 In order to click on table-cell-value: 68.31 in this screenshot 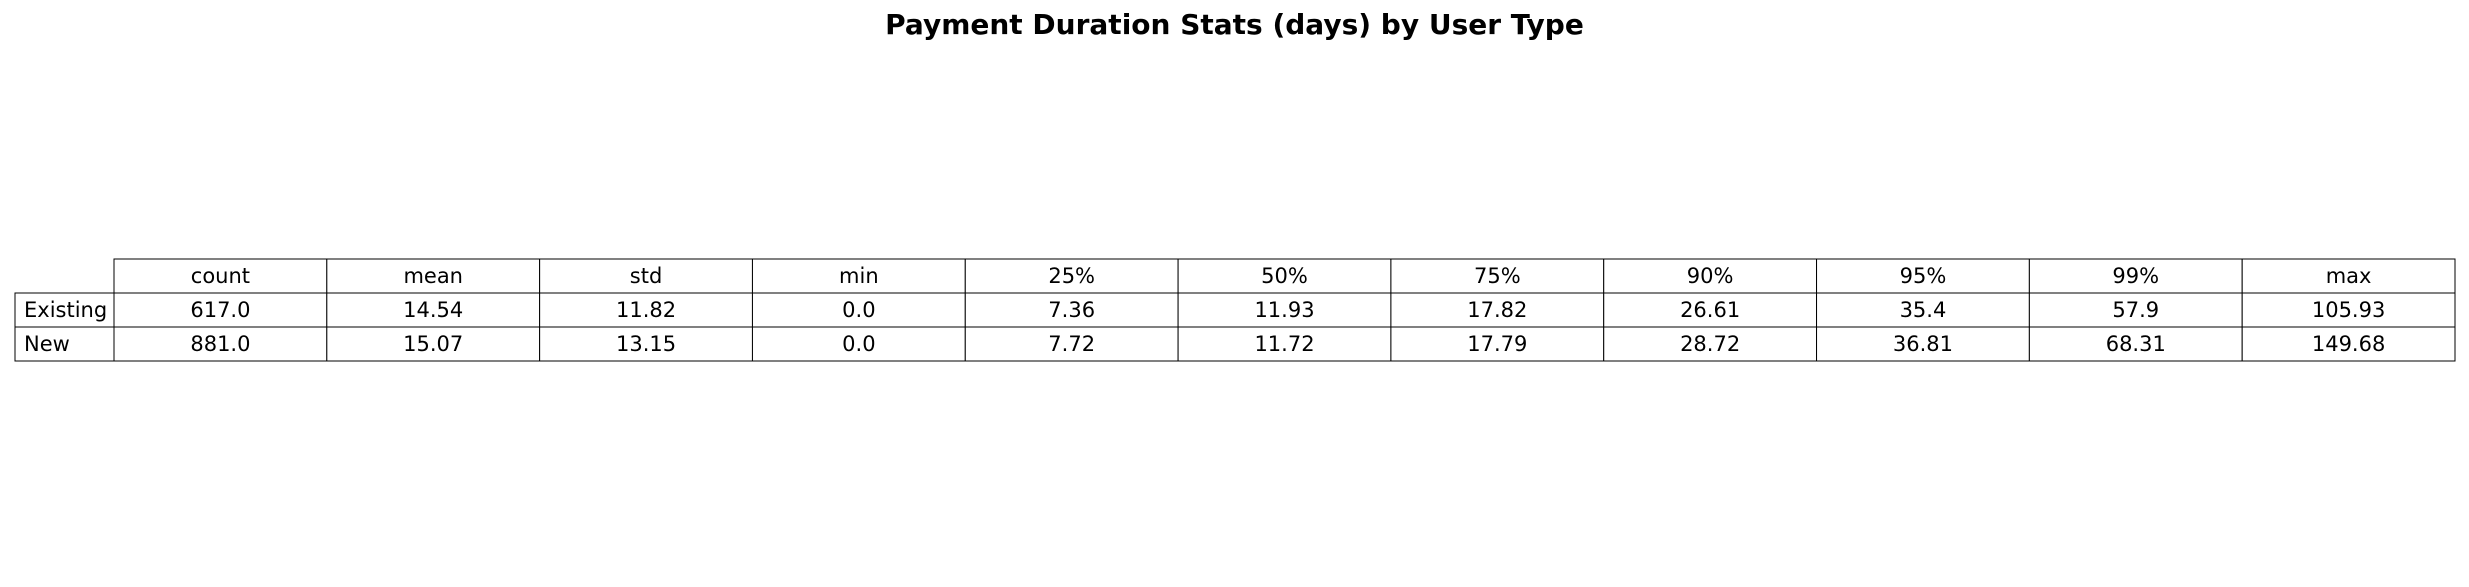, I will do `click(2136, 344)`.